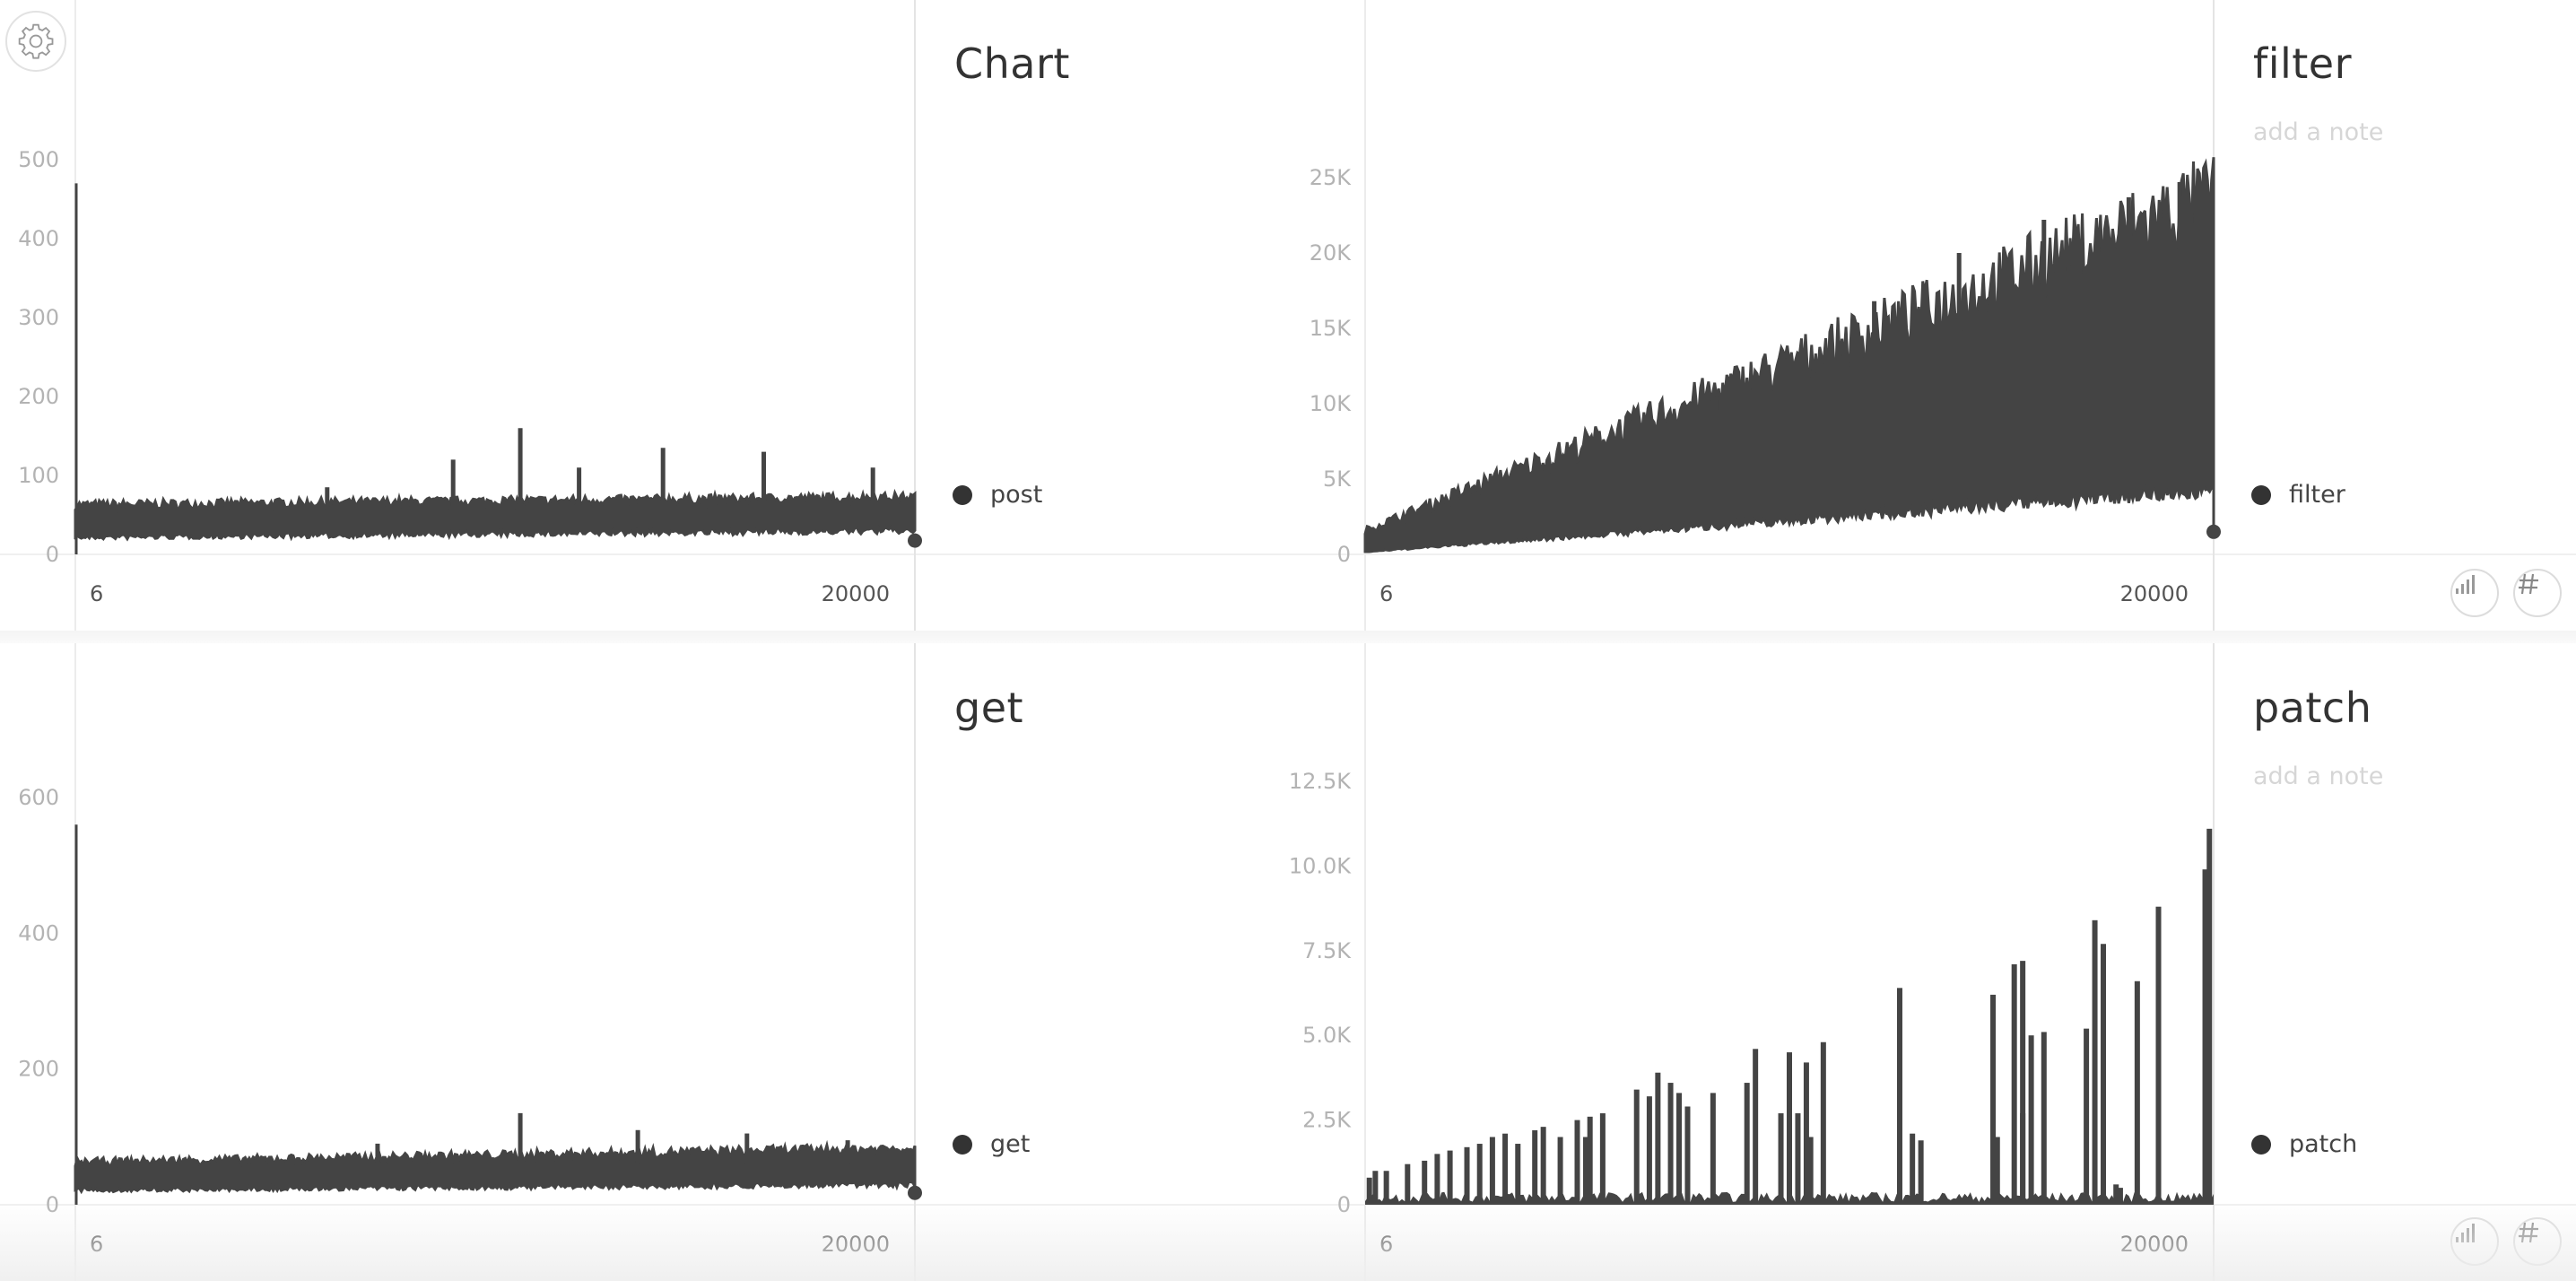 The image size is (2576, 1281). I want to click on y-tick-label: 15K, so click(1331, 328).